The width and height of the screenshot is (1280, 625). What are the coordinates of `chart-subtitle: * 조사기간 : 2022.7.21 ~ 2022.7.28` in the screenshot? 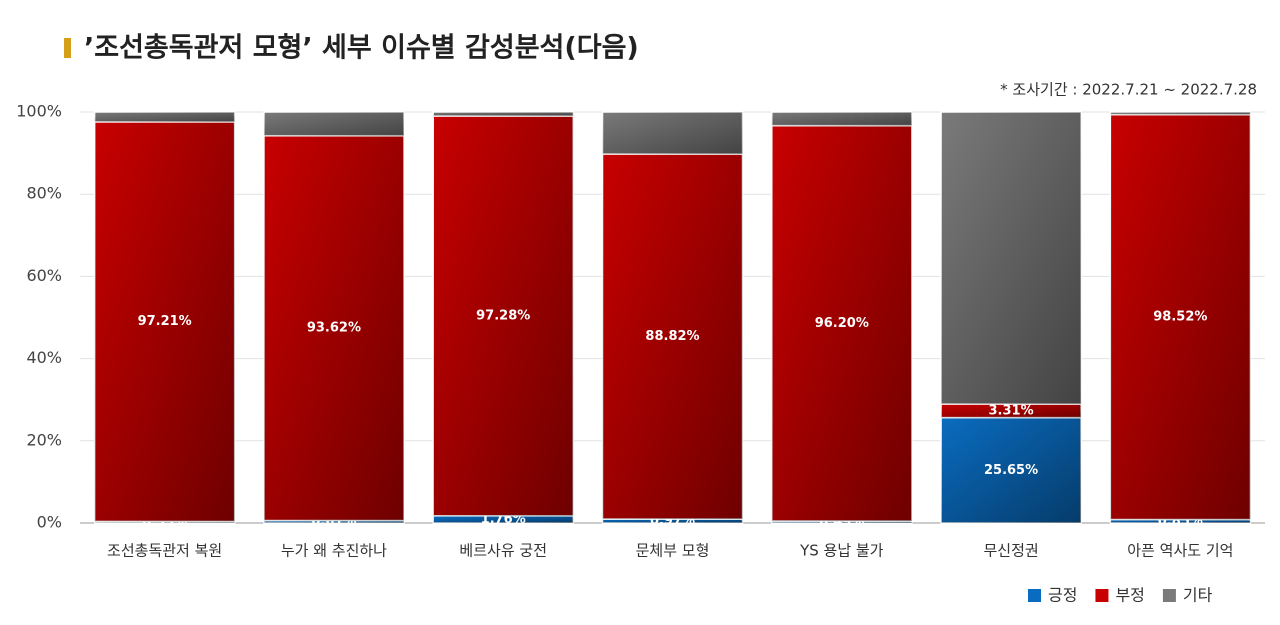 It's located at (1128, 90).